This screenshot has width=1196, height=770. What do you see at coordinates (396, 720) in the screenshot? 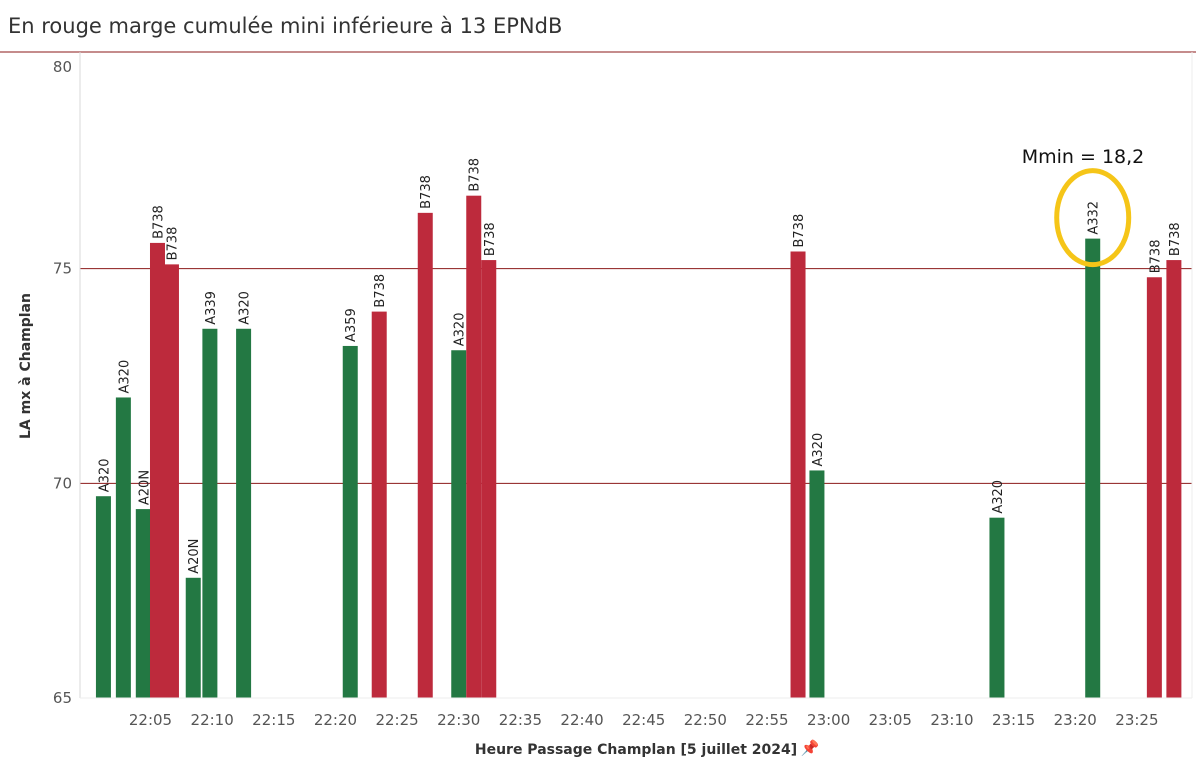
I see `x-tick-label: 22:25` at bounding box center [396, 720].